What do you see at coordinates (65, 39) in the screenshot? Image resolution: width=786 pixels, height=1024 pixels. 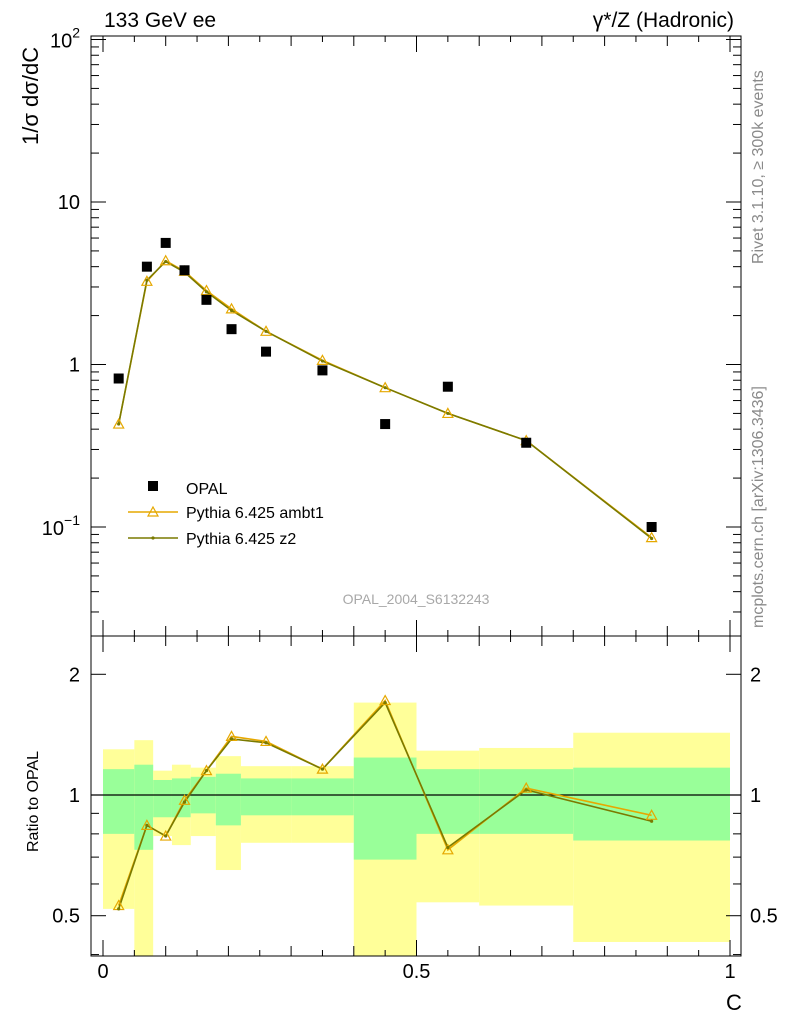 I see `y-tick-label-100: 10²` at bounding box center [65, 39].